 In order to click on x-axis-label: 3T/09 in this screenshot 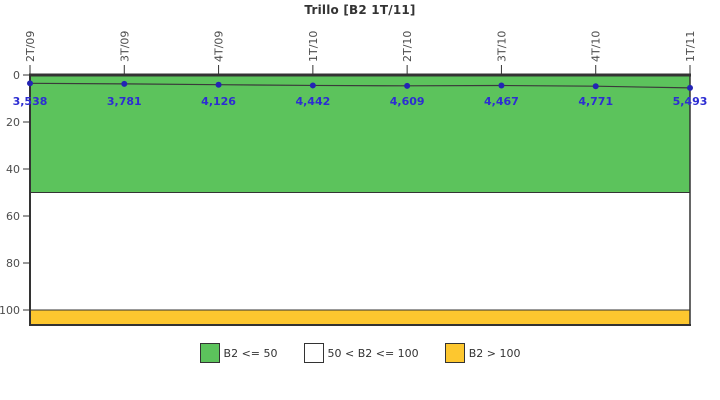, I will do `click(124, 46)`.